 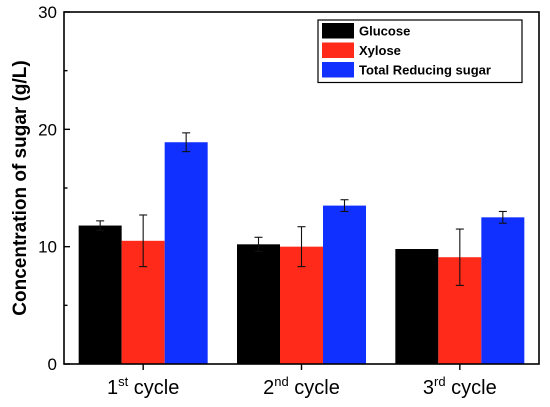 What do you see at coordinates (54, 188) in the screenshot?
I see `y-axis-ticks: 0 10 20 30` at bounding box center [54, 188].